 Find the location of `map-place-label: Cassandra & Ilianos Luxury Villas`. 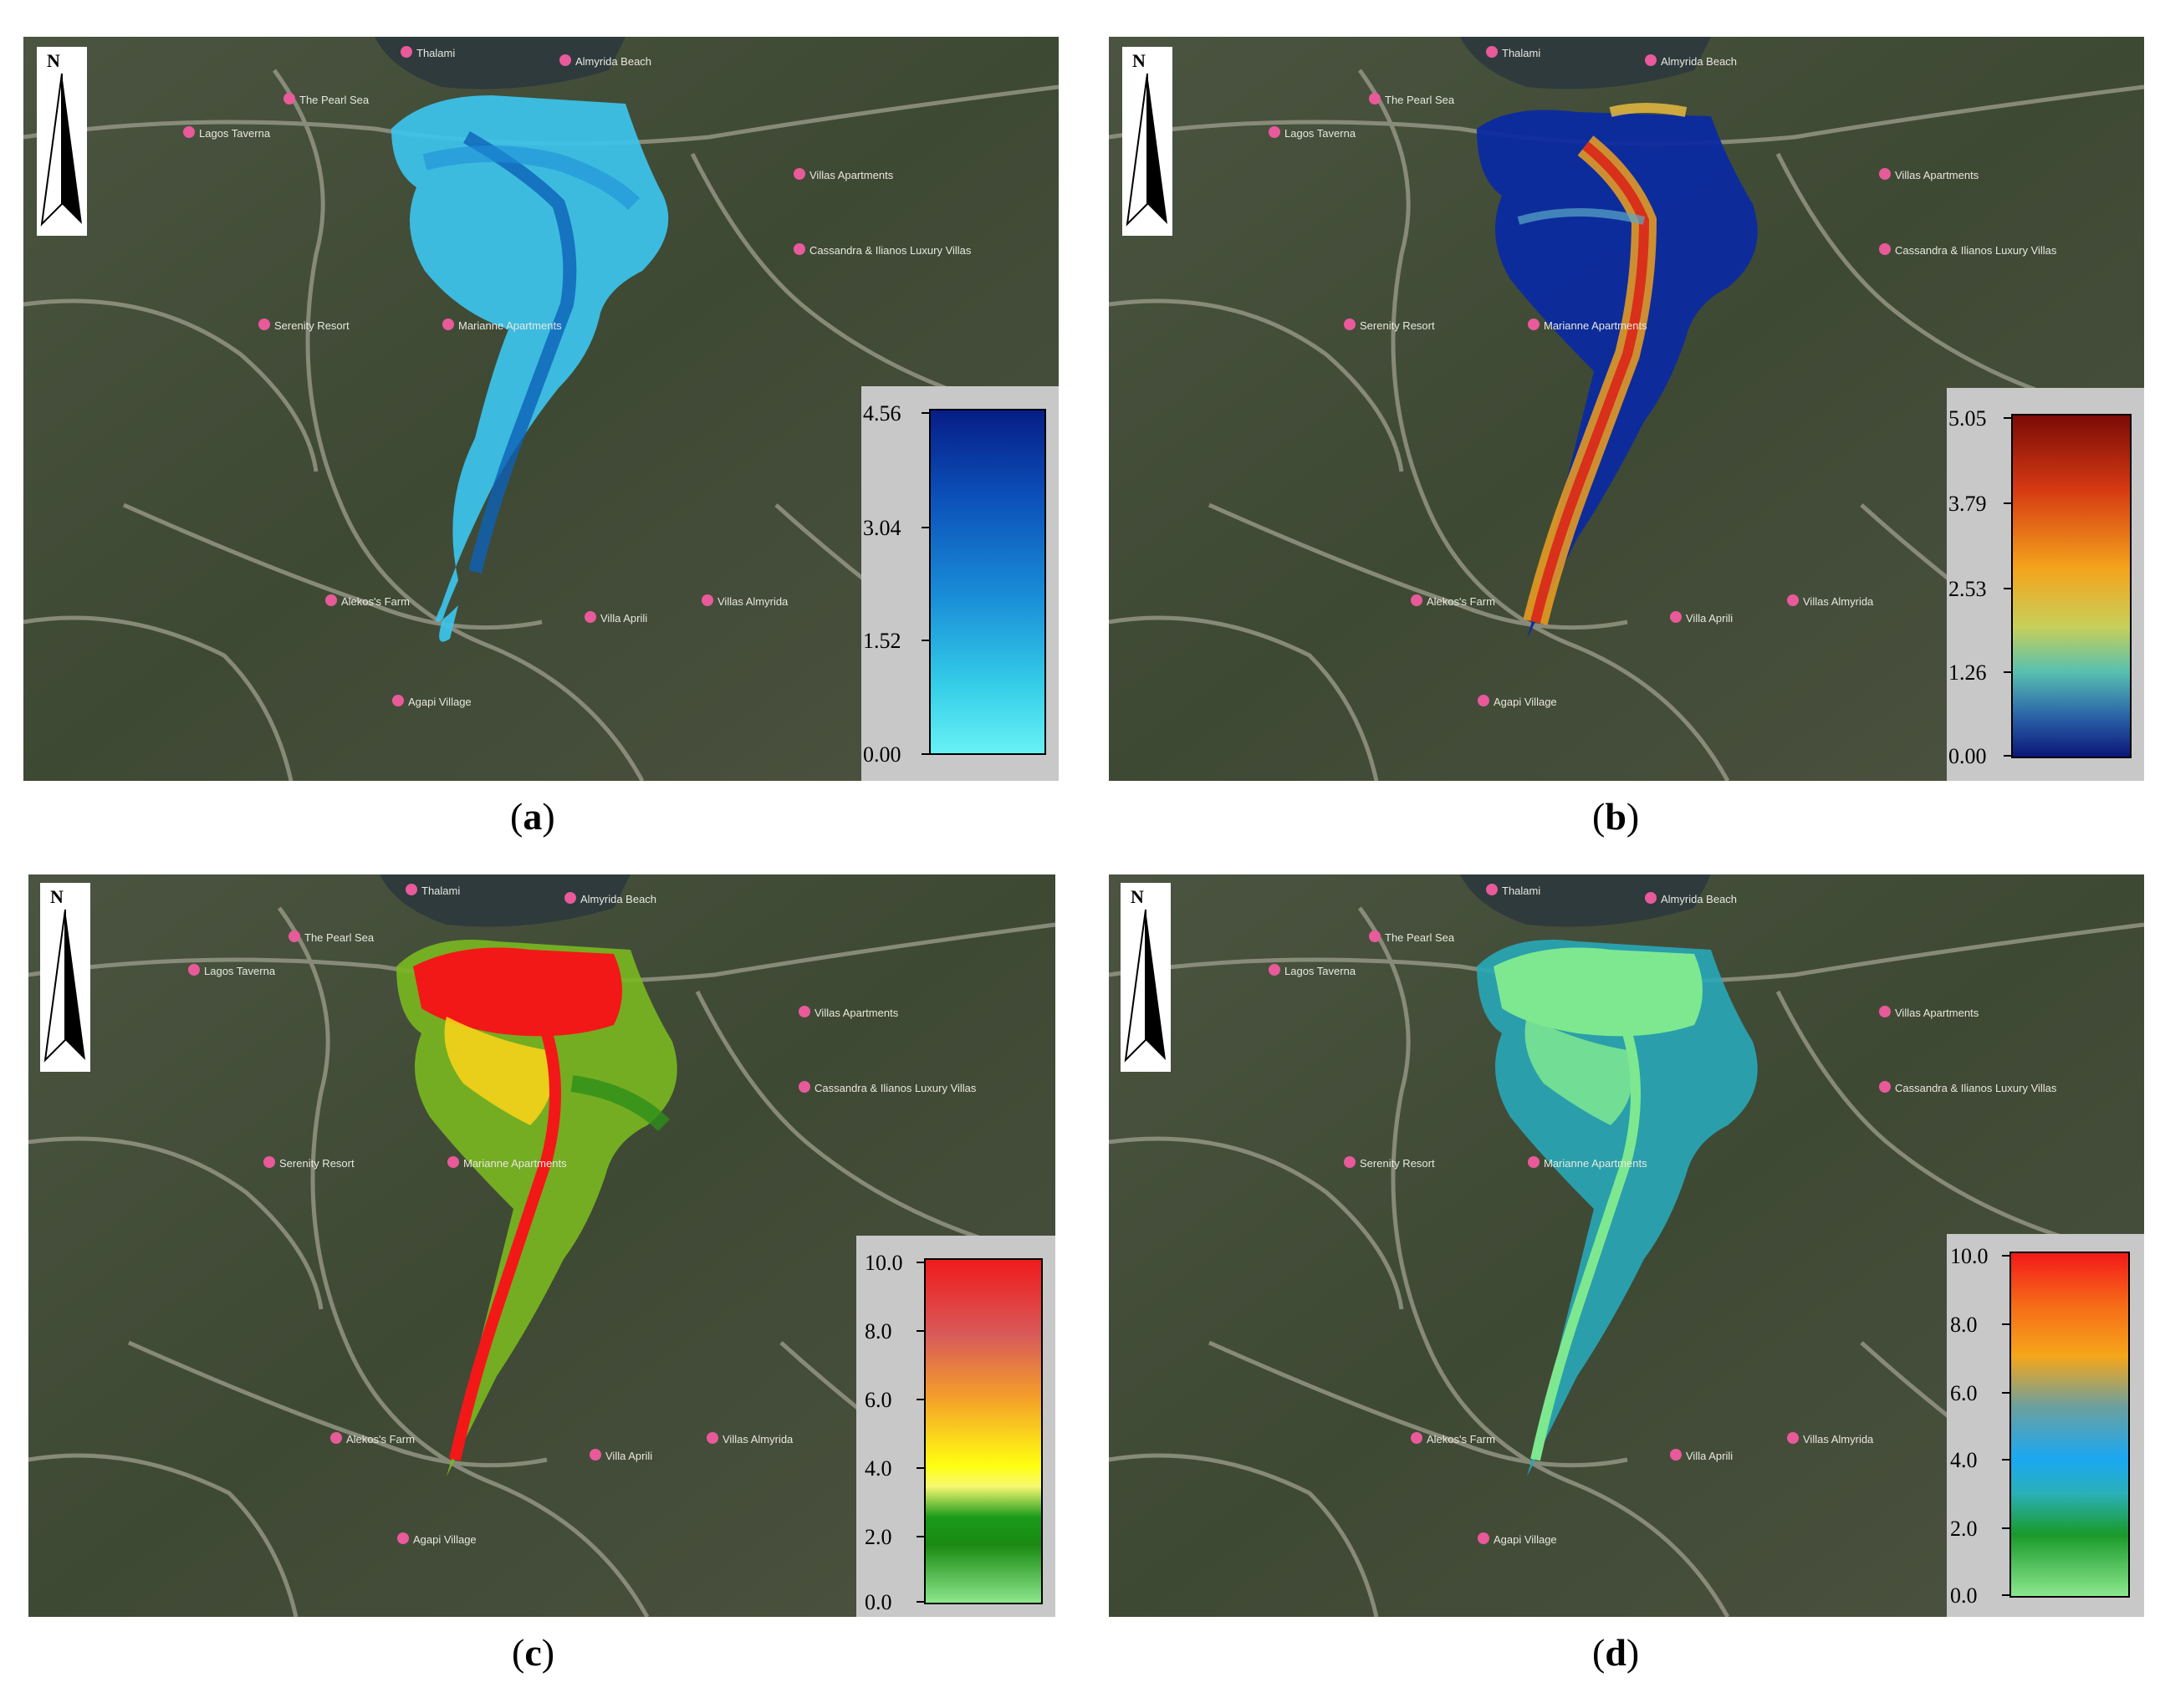

map-place-label: Cassandra & Ilianos Luxury Villas is located at coordinates (1968, 250).